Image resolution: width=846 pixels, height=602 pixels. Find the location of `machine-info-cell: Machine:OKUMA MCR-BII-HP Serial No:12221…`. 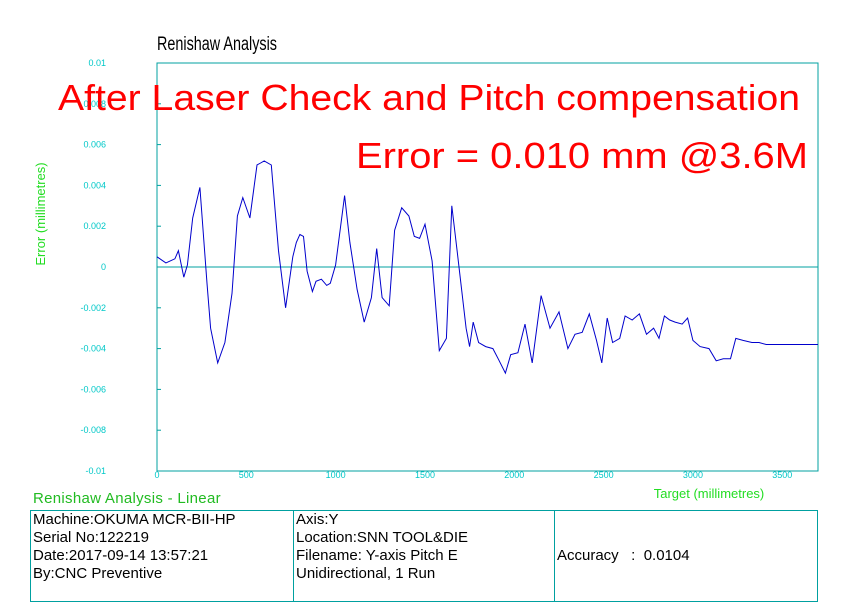

machine-info-cell: Machine:OKUMA MCR-BII-HP Serial No:12221… is located at coordinates (162, 556).